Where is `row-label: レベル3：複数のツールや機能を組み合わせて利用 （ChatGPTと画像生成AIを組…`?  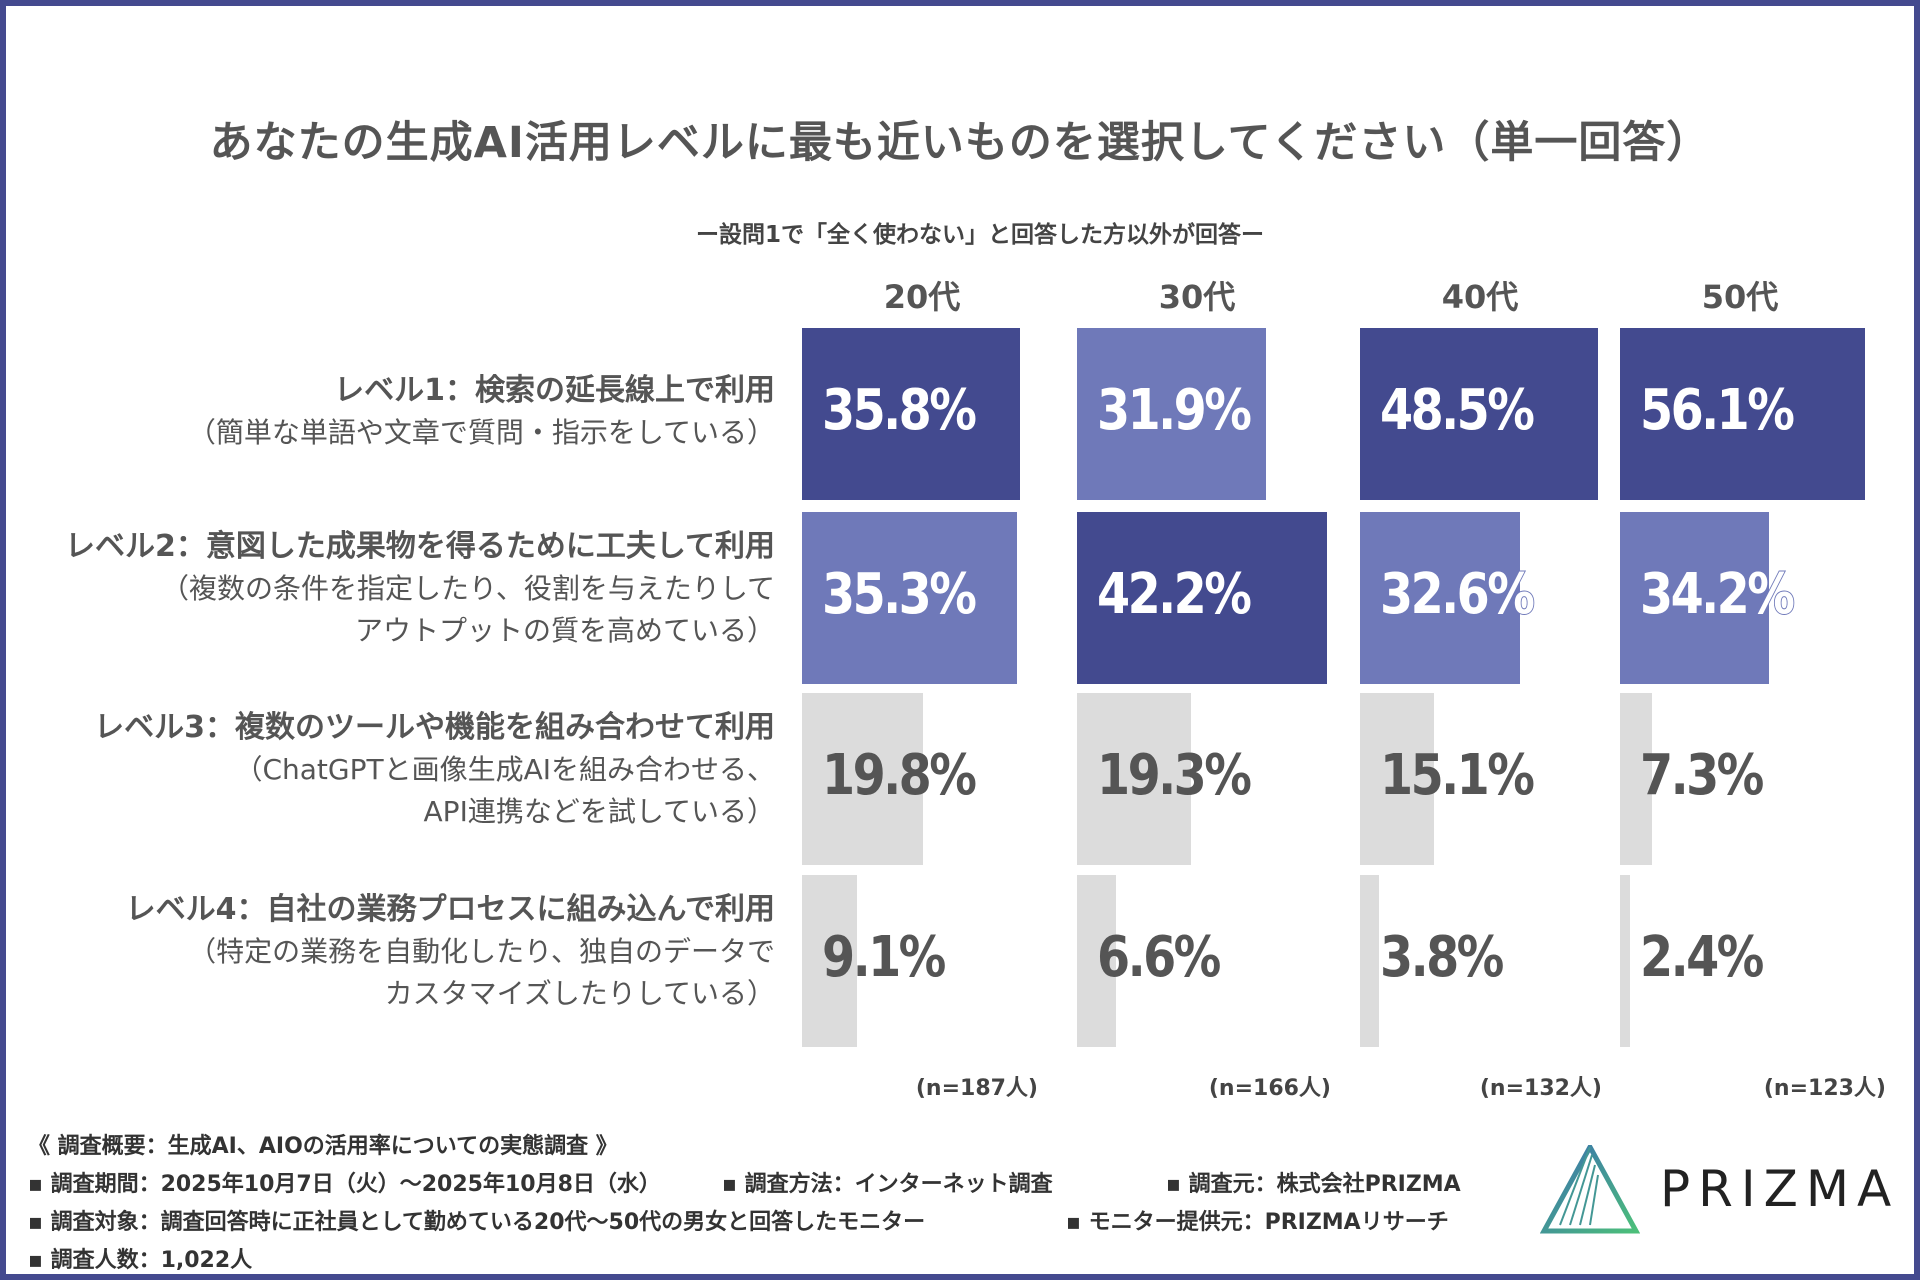 row-label: レベル3：複数のツールや機能を組み合わせて利用 （ChatGPTと画像生成AIを組… is located at coordinates (434, 770).